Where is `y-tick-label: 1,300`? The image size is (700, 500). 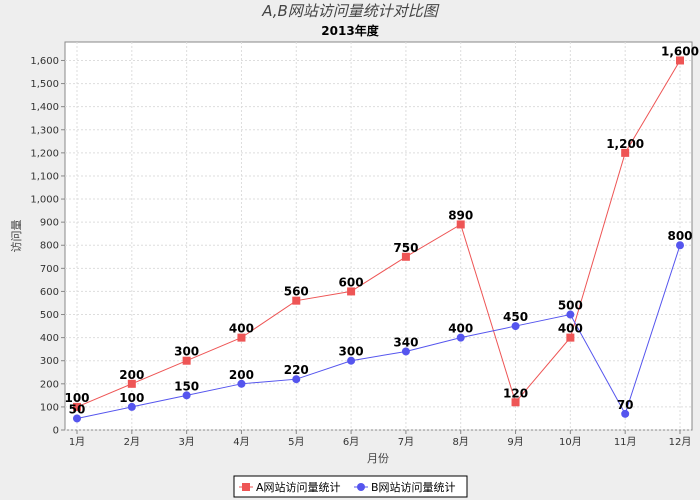
y-tick-label: 1,300 is located at coordinates (44, 130).